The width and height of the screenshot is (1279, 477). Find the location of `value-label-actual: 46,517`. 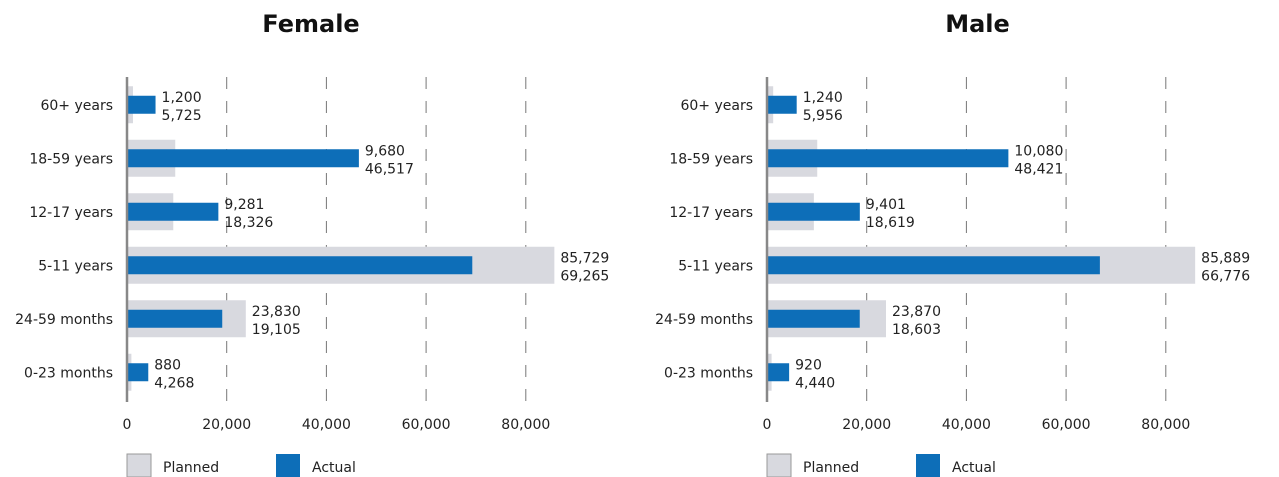

value-label-actual: 46,517 is located at coordinates (389, 169).